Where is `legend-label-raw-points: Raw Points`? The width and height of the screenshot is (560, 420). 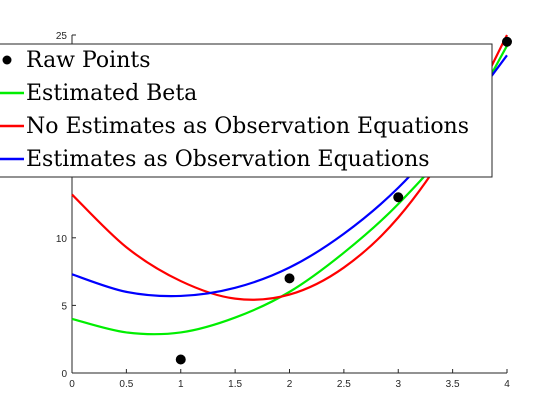 legend-label-raw-points: Raw Points is located at coordinates (88, 60).